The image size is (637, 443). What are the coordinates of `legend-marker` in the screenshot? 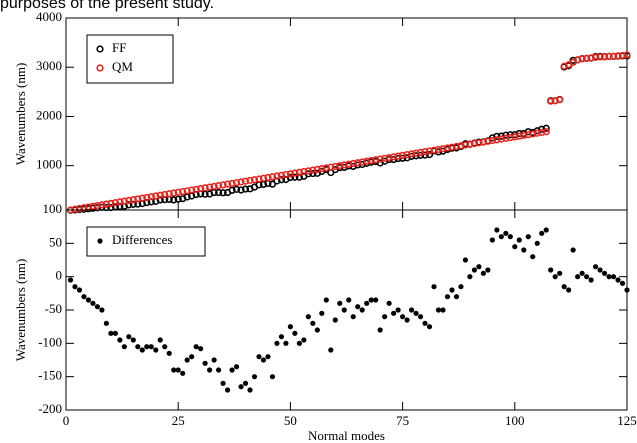 It's located at (100, 241).